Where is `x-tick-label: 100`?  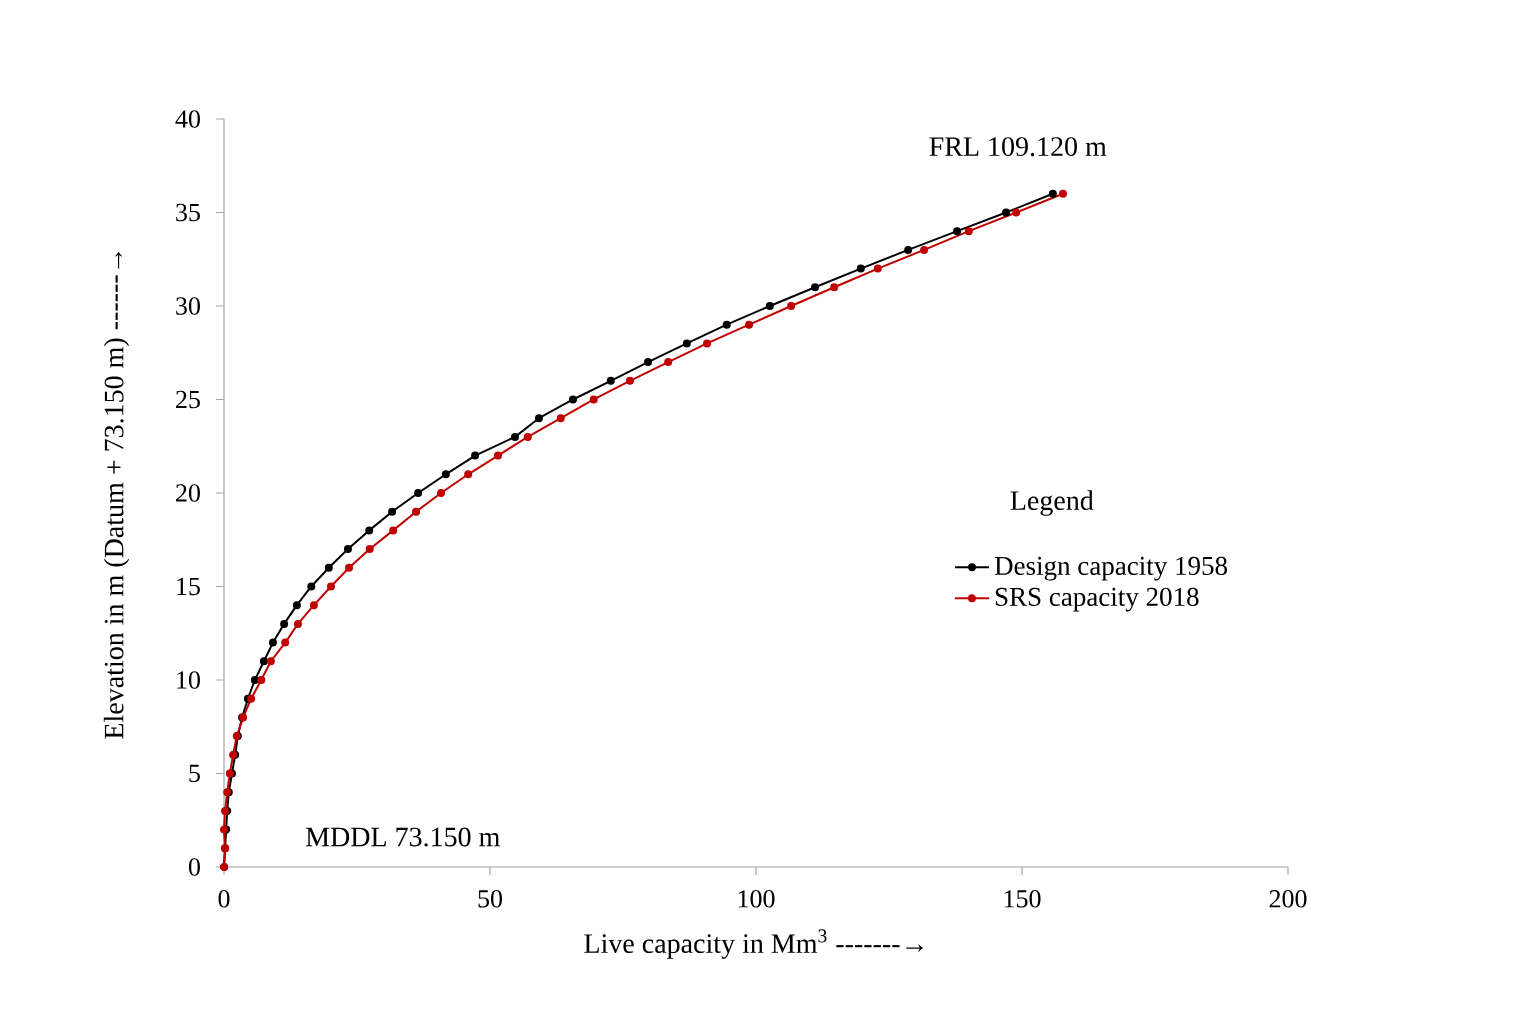
x-tick-label: 100 is located at coordinates (756, 899).